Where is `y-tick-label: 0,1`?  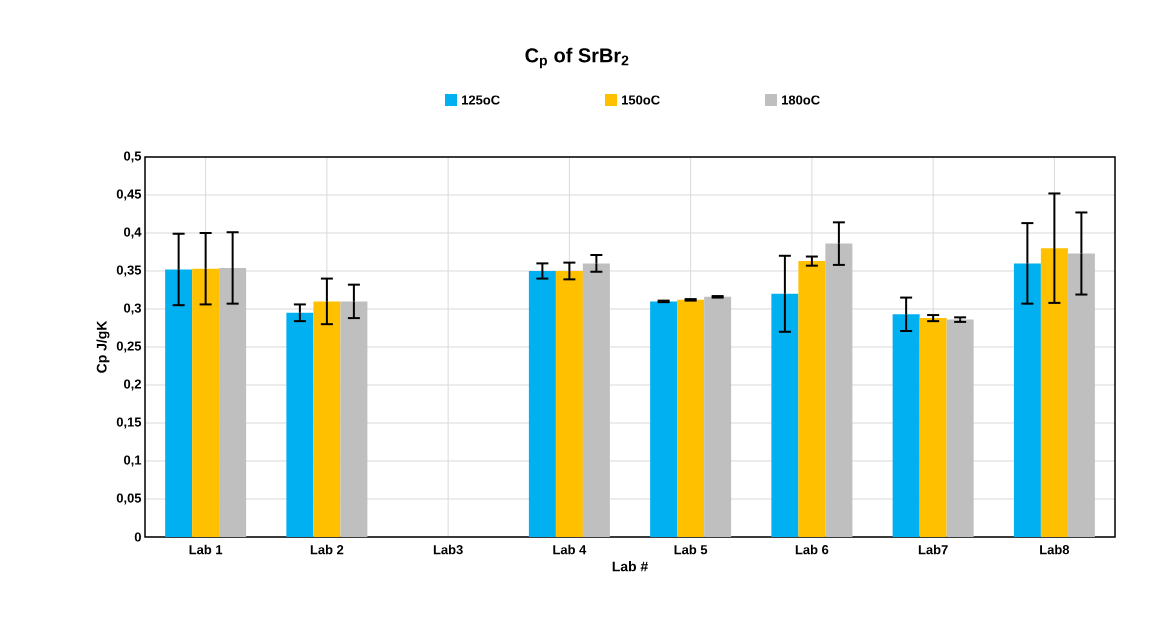 y-tick-label: 0,1 is located at coordinates (133, 461).